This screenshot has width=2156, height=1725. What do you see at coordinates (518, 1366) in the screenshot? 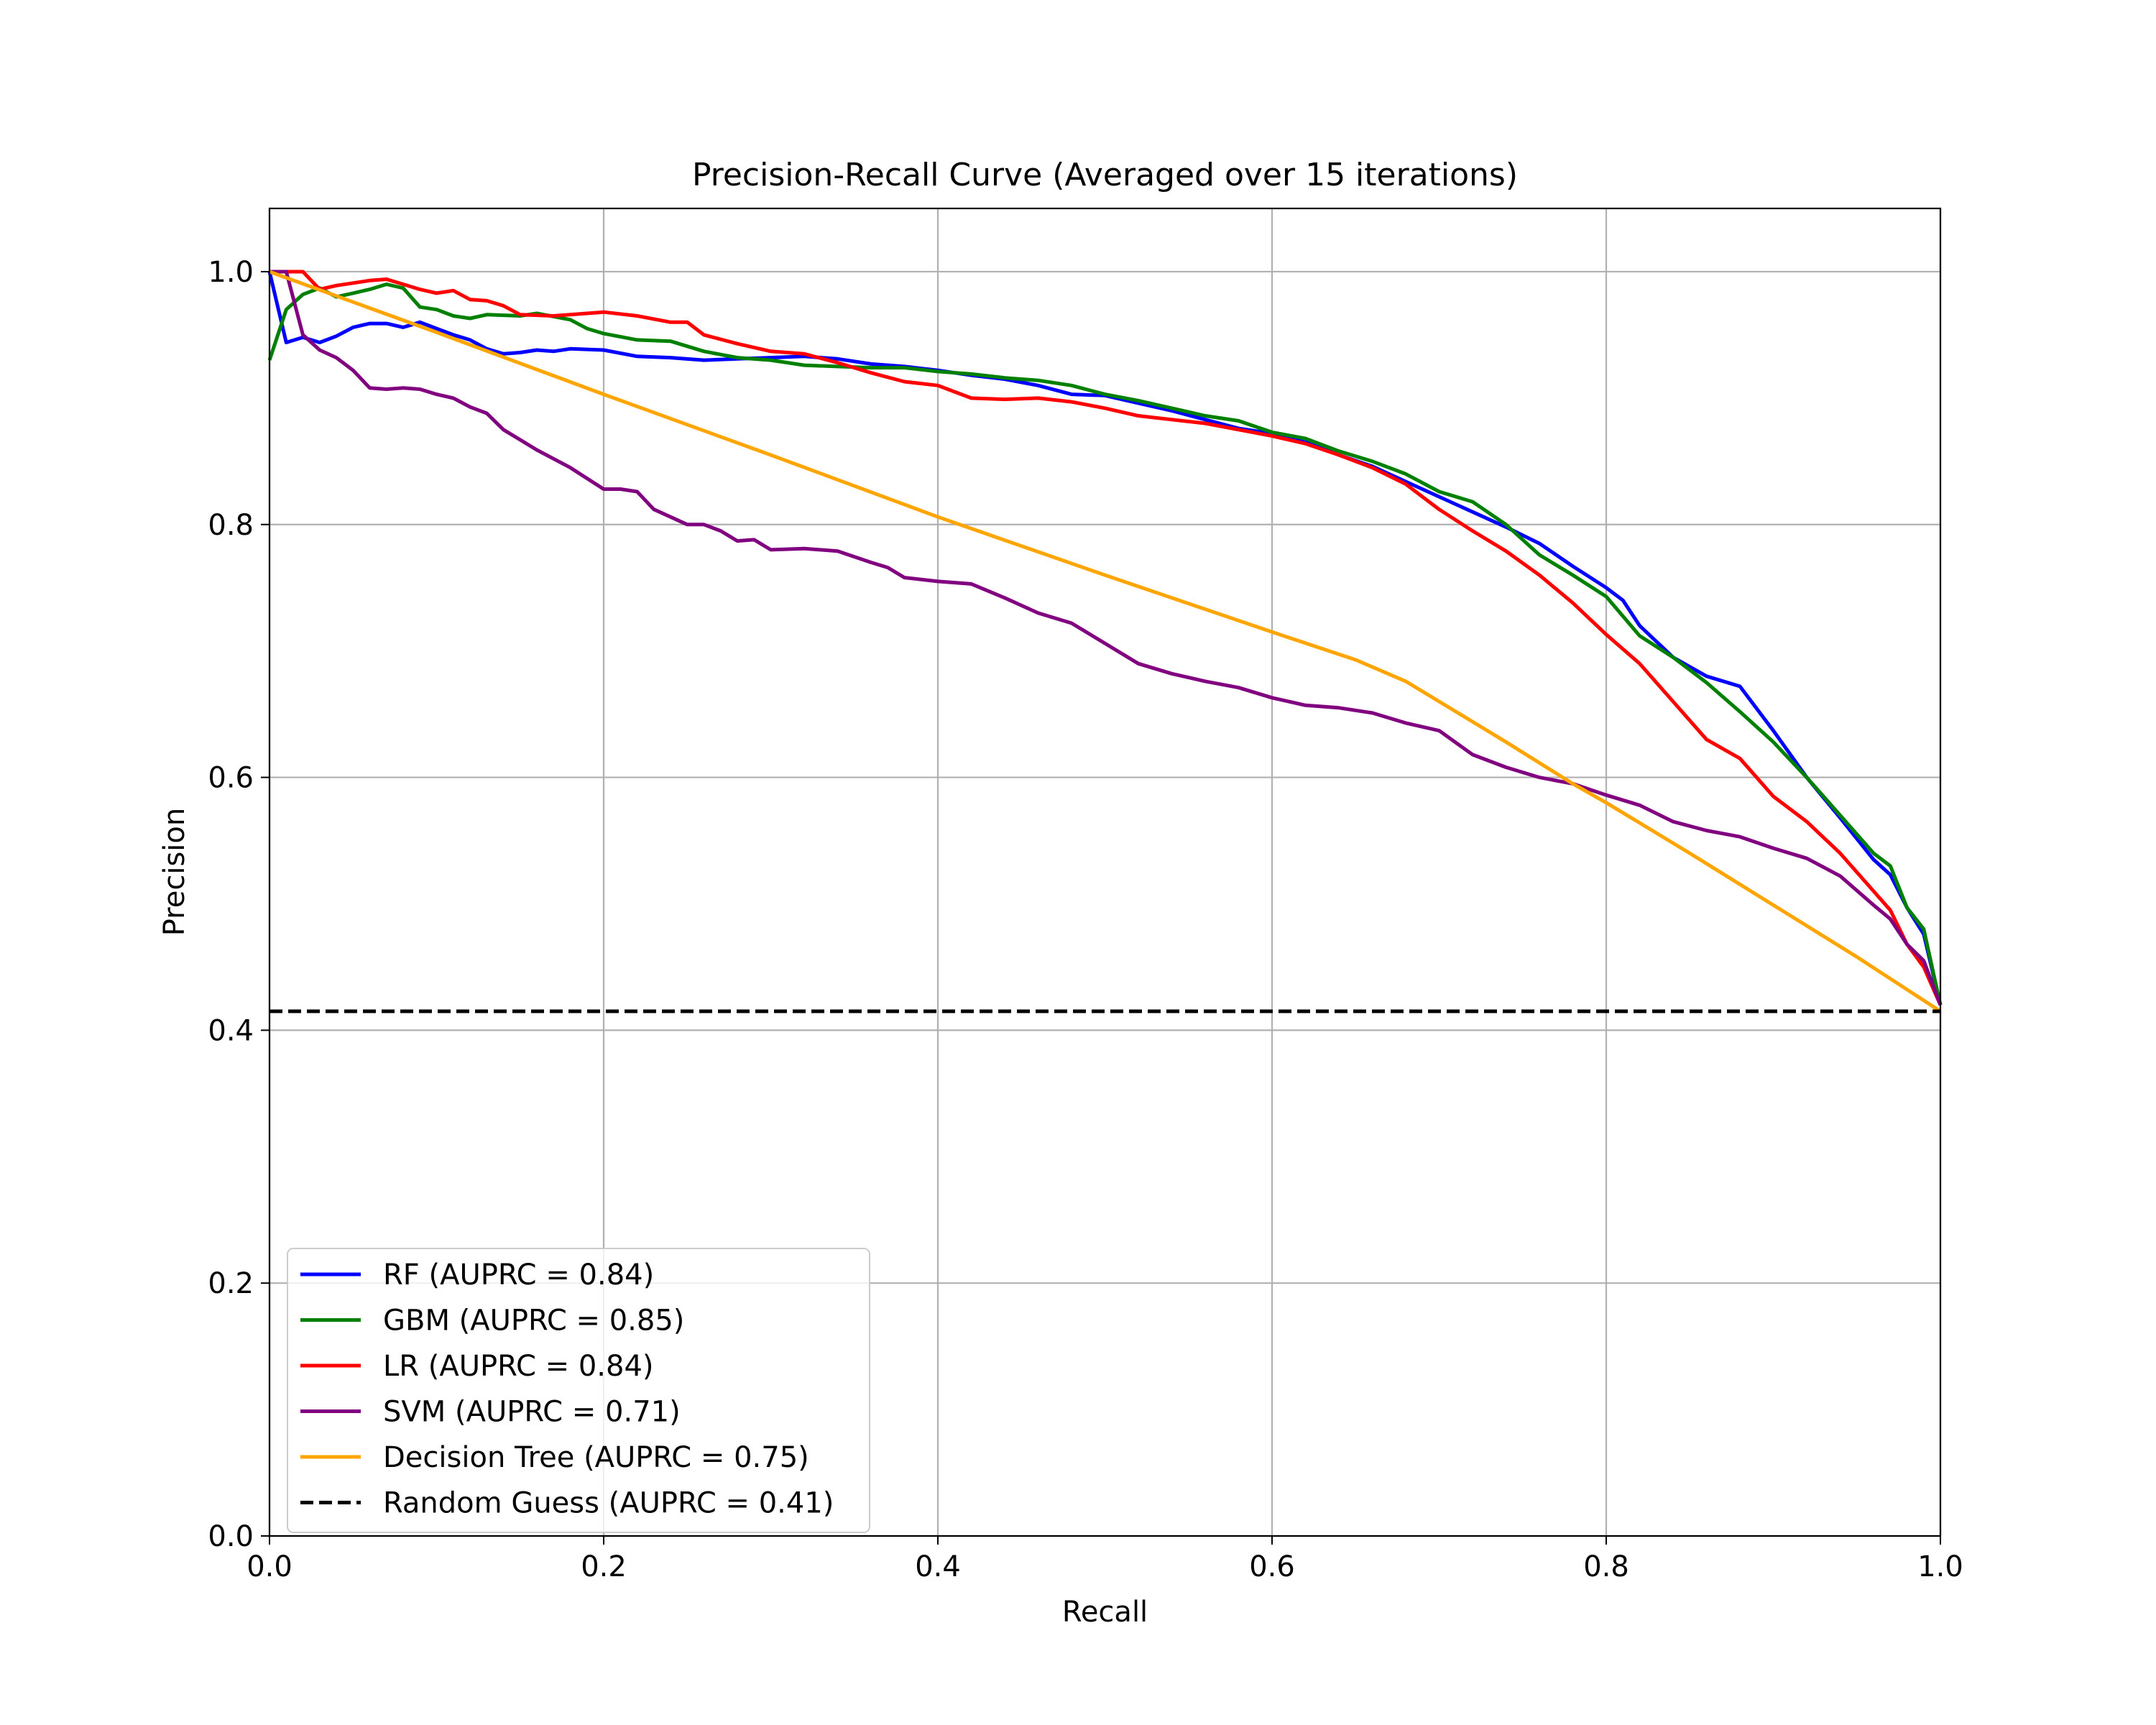
I see `legend-label-2: LR (AUPRC = 0.84)` at bounding box center [518, 1366].